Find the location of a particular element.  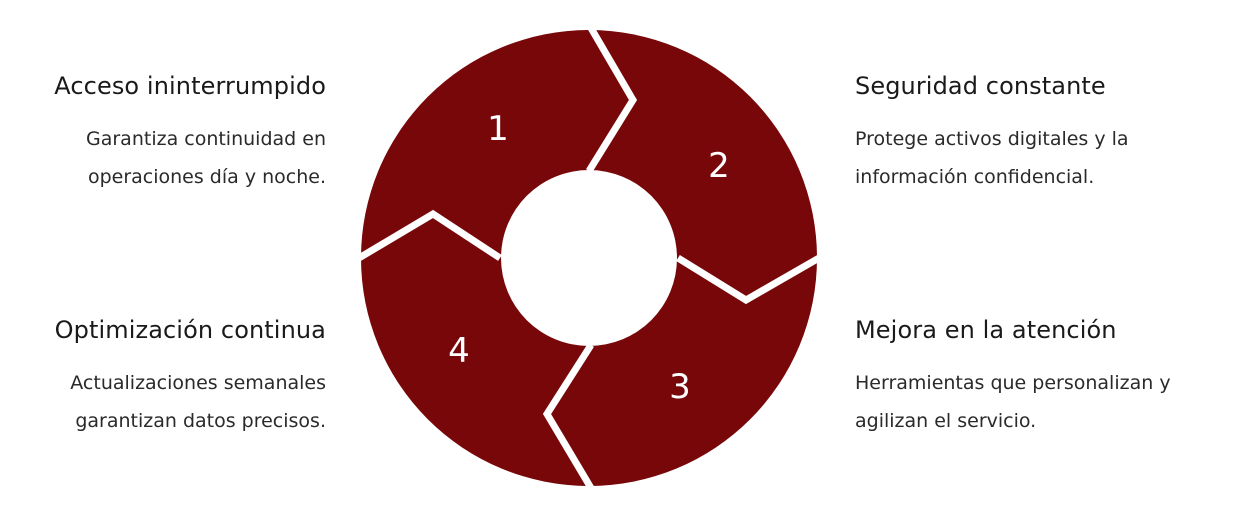

step-2-description-line-2: información confidencial. is located at coordinates (975, 177).